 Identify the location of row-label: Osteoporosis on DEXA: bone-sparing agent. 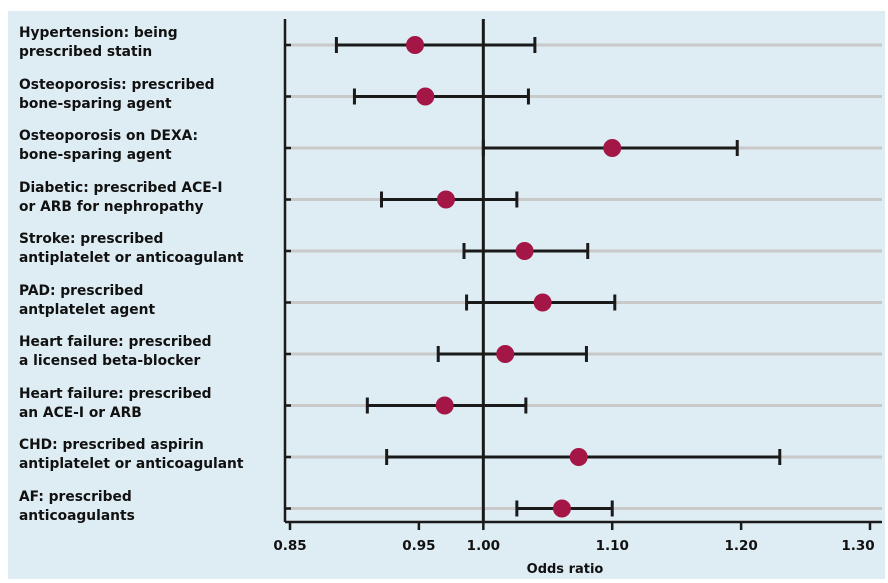
(146, 146).